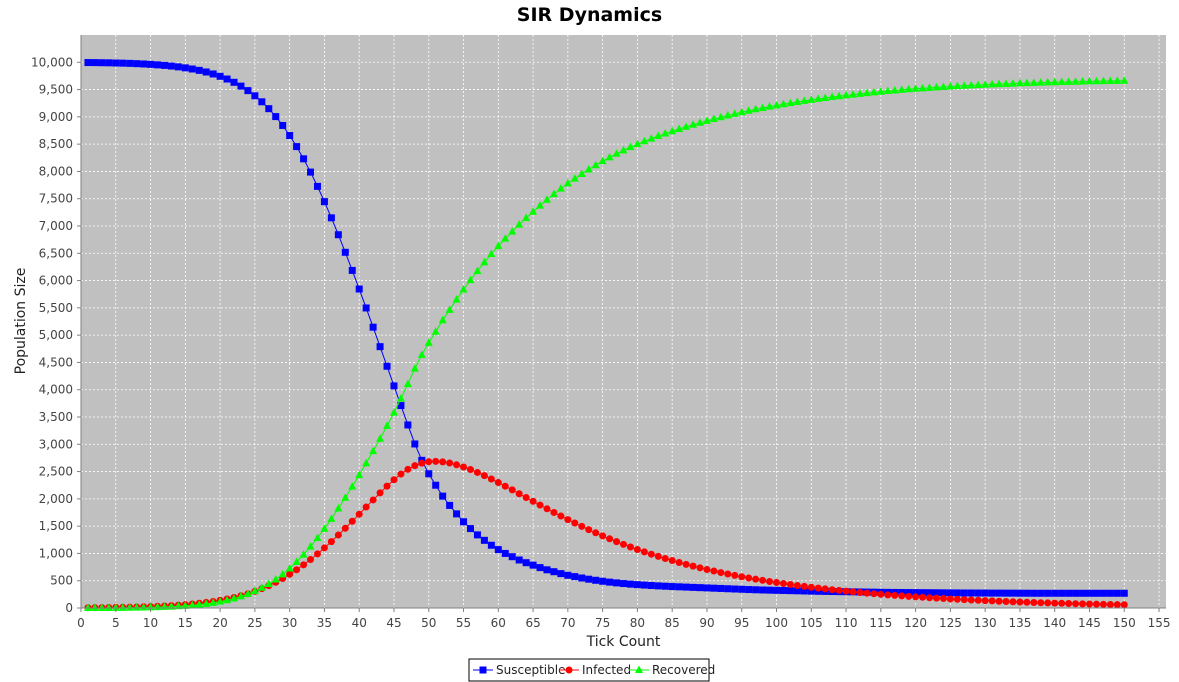 The height and width of the screenshot is (682, 1179). What do you see at coordinates (21, 321) in the screenshot?
I see `y-axis-label: Population Size` at bounding box center [21, 321].